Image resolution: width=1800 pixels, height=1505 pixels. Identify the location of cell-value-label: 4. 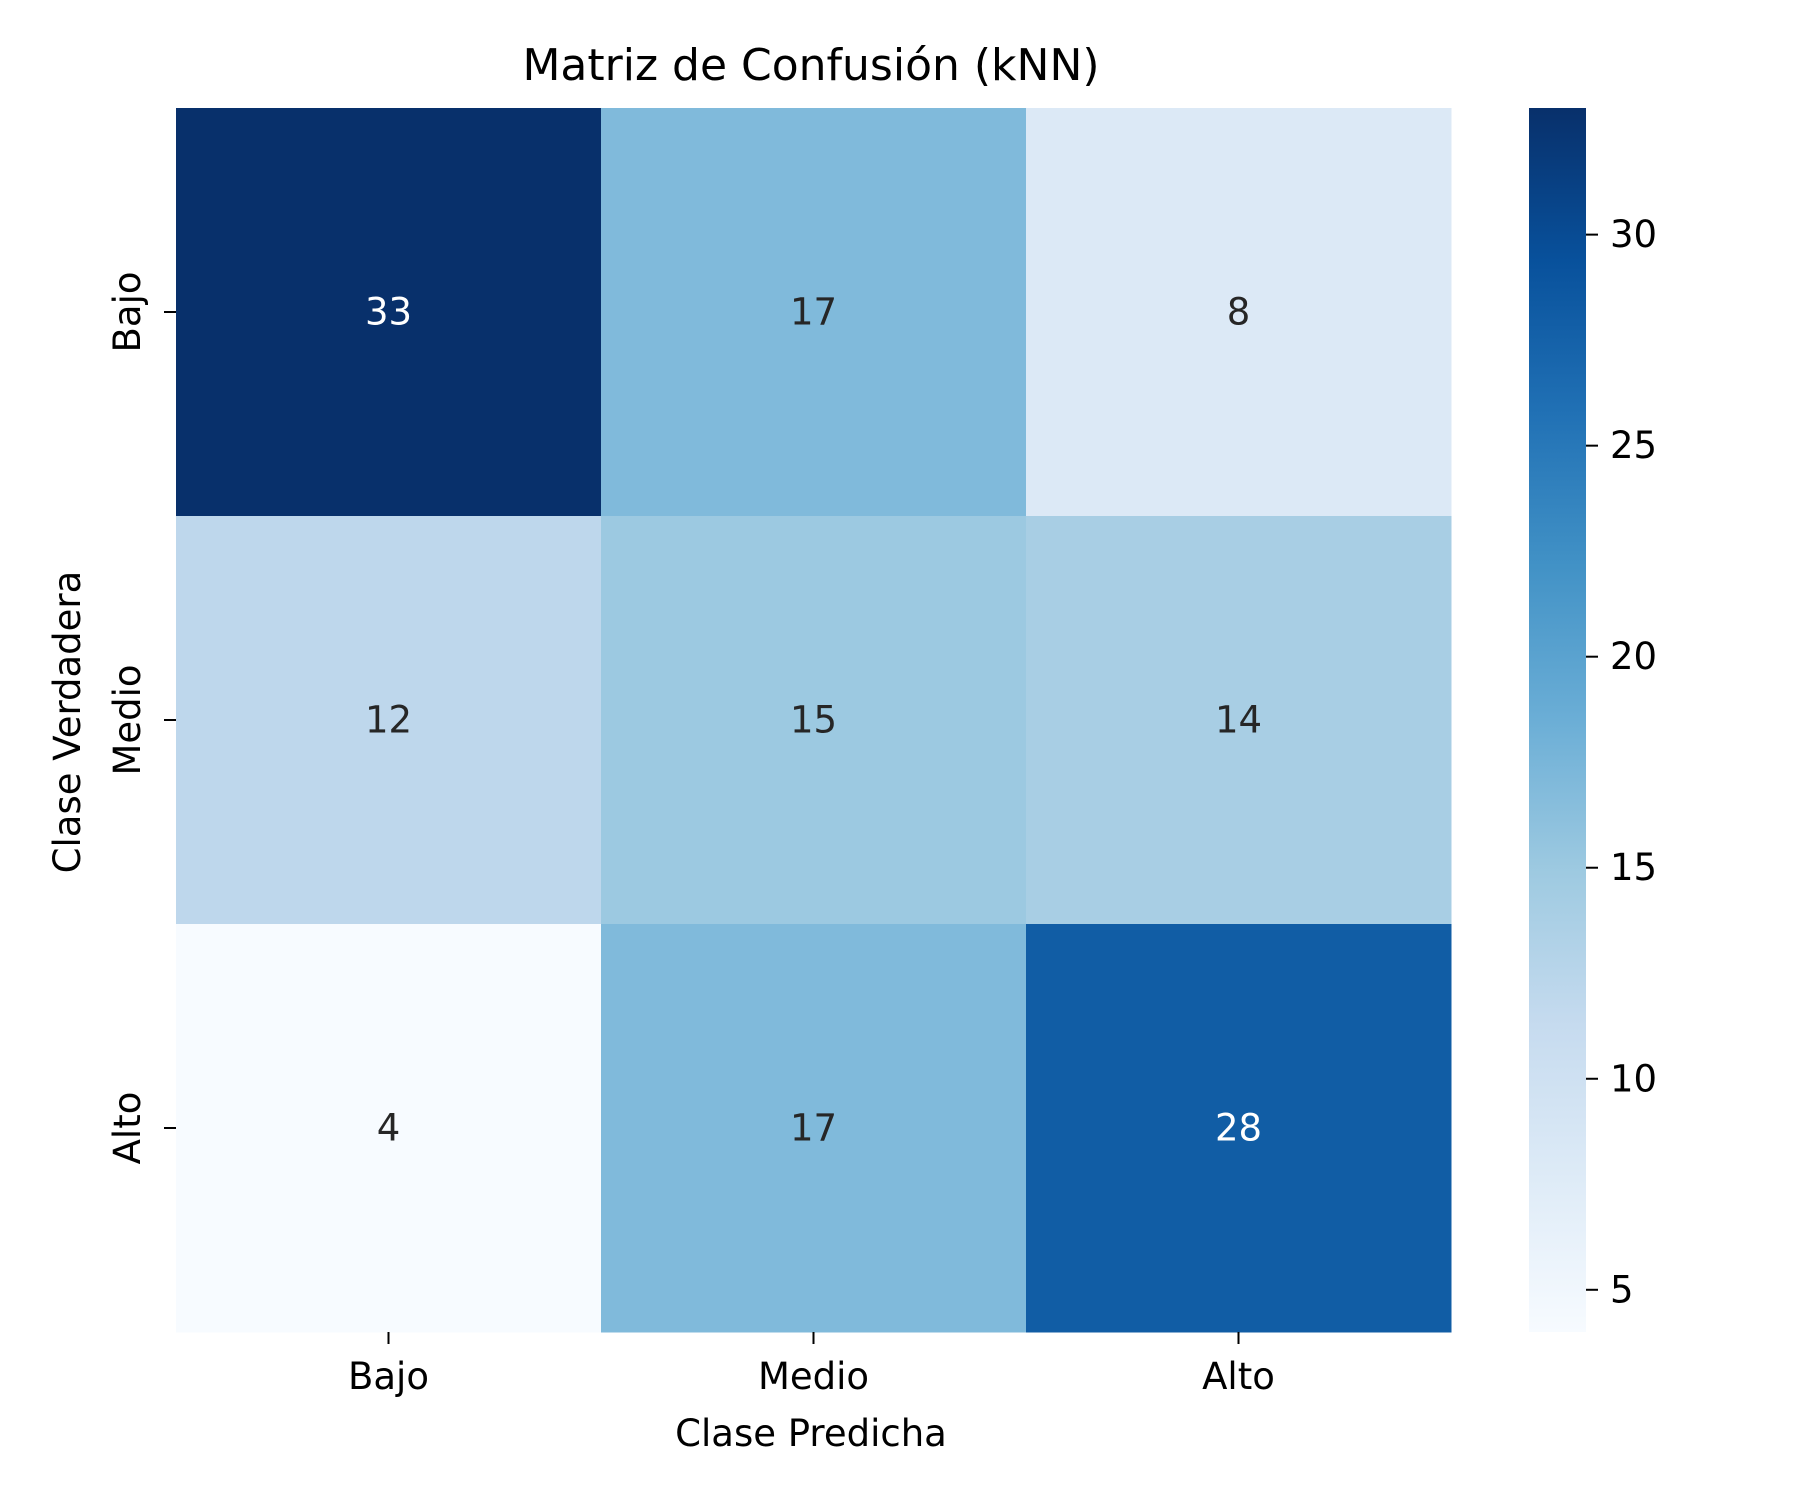
(389, 1128).